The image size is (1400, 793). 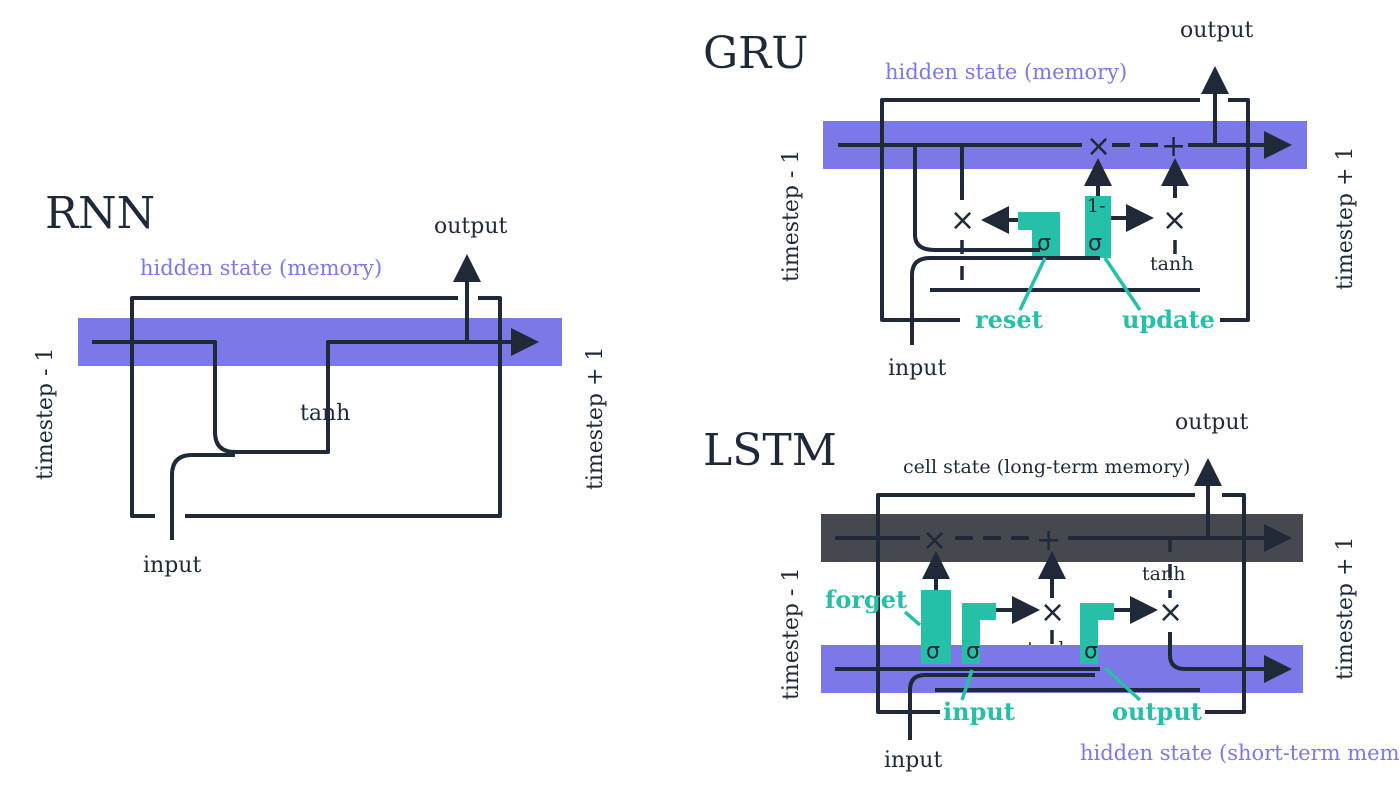 I want to click on rnn-loop-right, so click(x=343, y=407).